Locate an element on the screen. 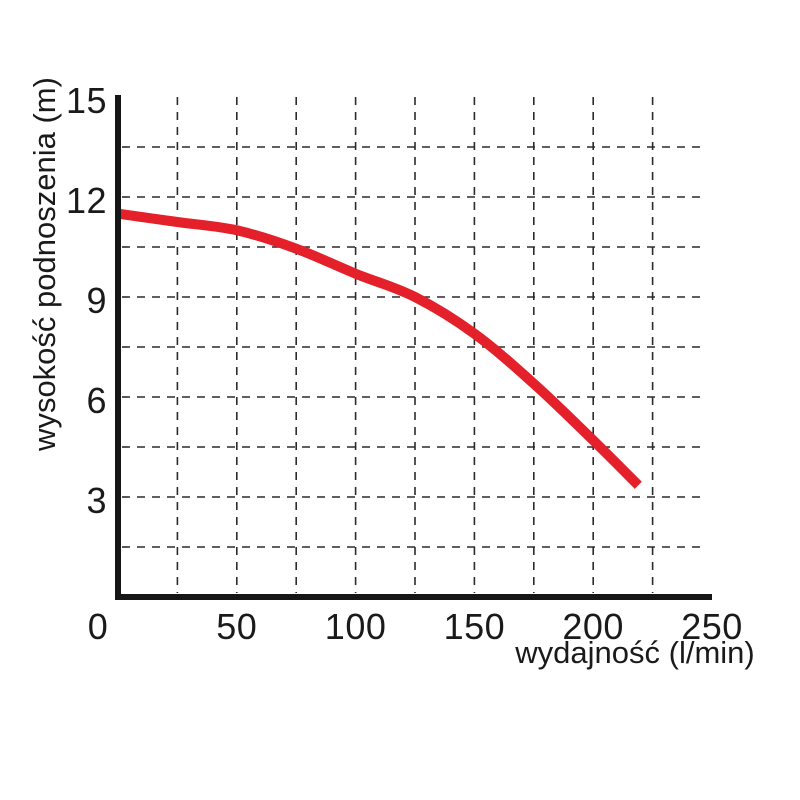  x-axis-tick-label: 100 is located at coordinates (355, 626).